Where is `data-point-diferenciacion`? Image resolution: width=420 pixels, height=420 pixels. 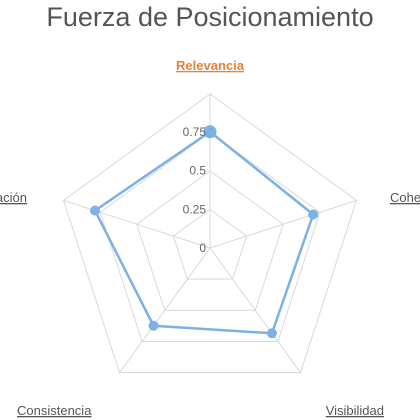
data-point-diferenciacion is located at coordinates (95, 211).